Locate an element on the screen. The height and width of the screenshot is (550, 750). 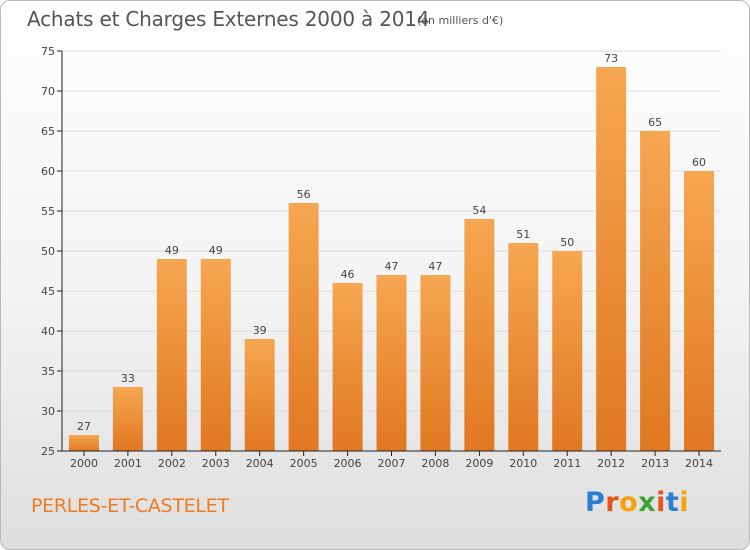
data-label: 46 is located at coordinates (348, 274).